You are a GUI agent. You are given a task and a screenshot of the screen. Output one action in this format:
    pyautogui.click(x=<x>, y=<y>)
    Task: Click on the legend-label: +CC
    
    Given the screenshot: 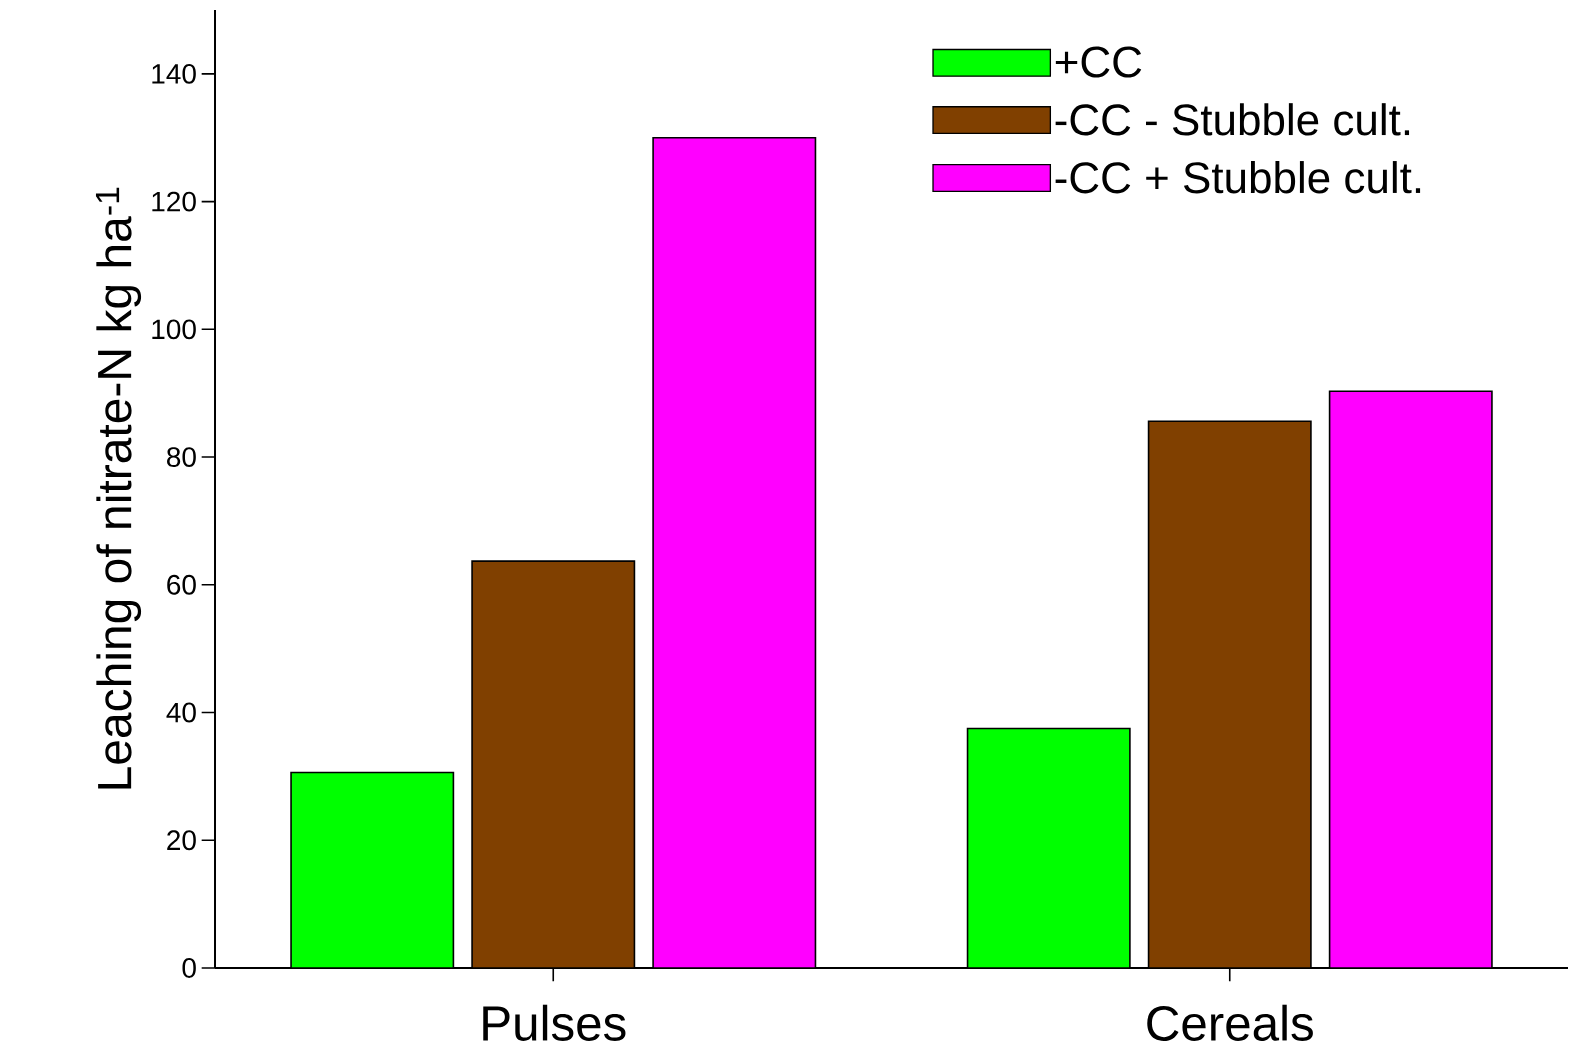 What is the action you would take?
    pyautogui.click(x=1098, y=62)
    